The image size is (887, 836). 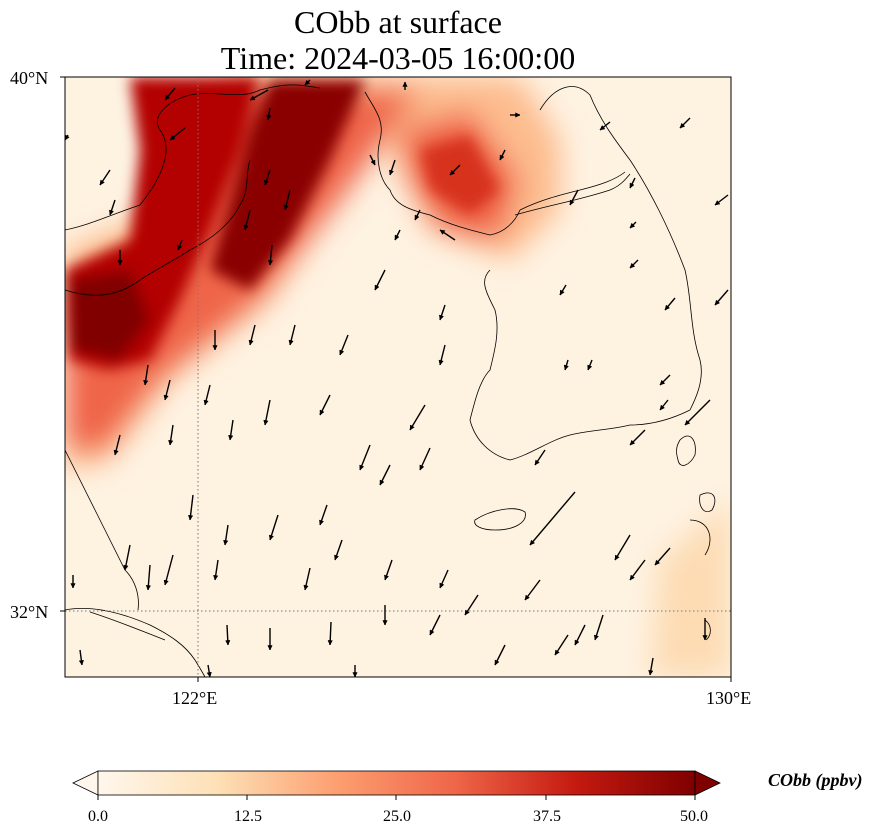 What do you see at coordinates (248, 816) in the screenshot?
I see `colorbar-tick-1: 12.5` at bounding box center [248, 816].